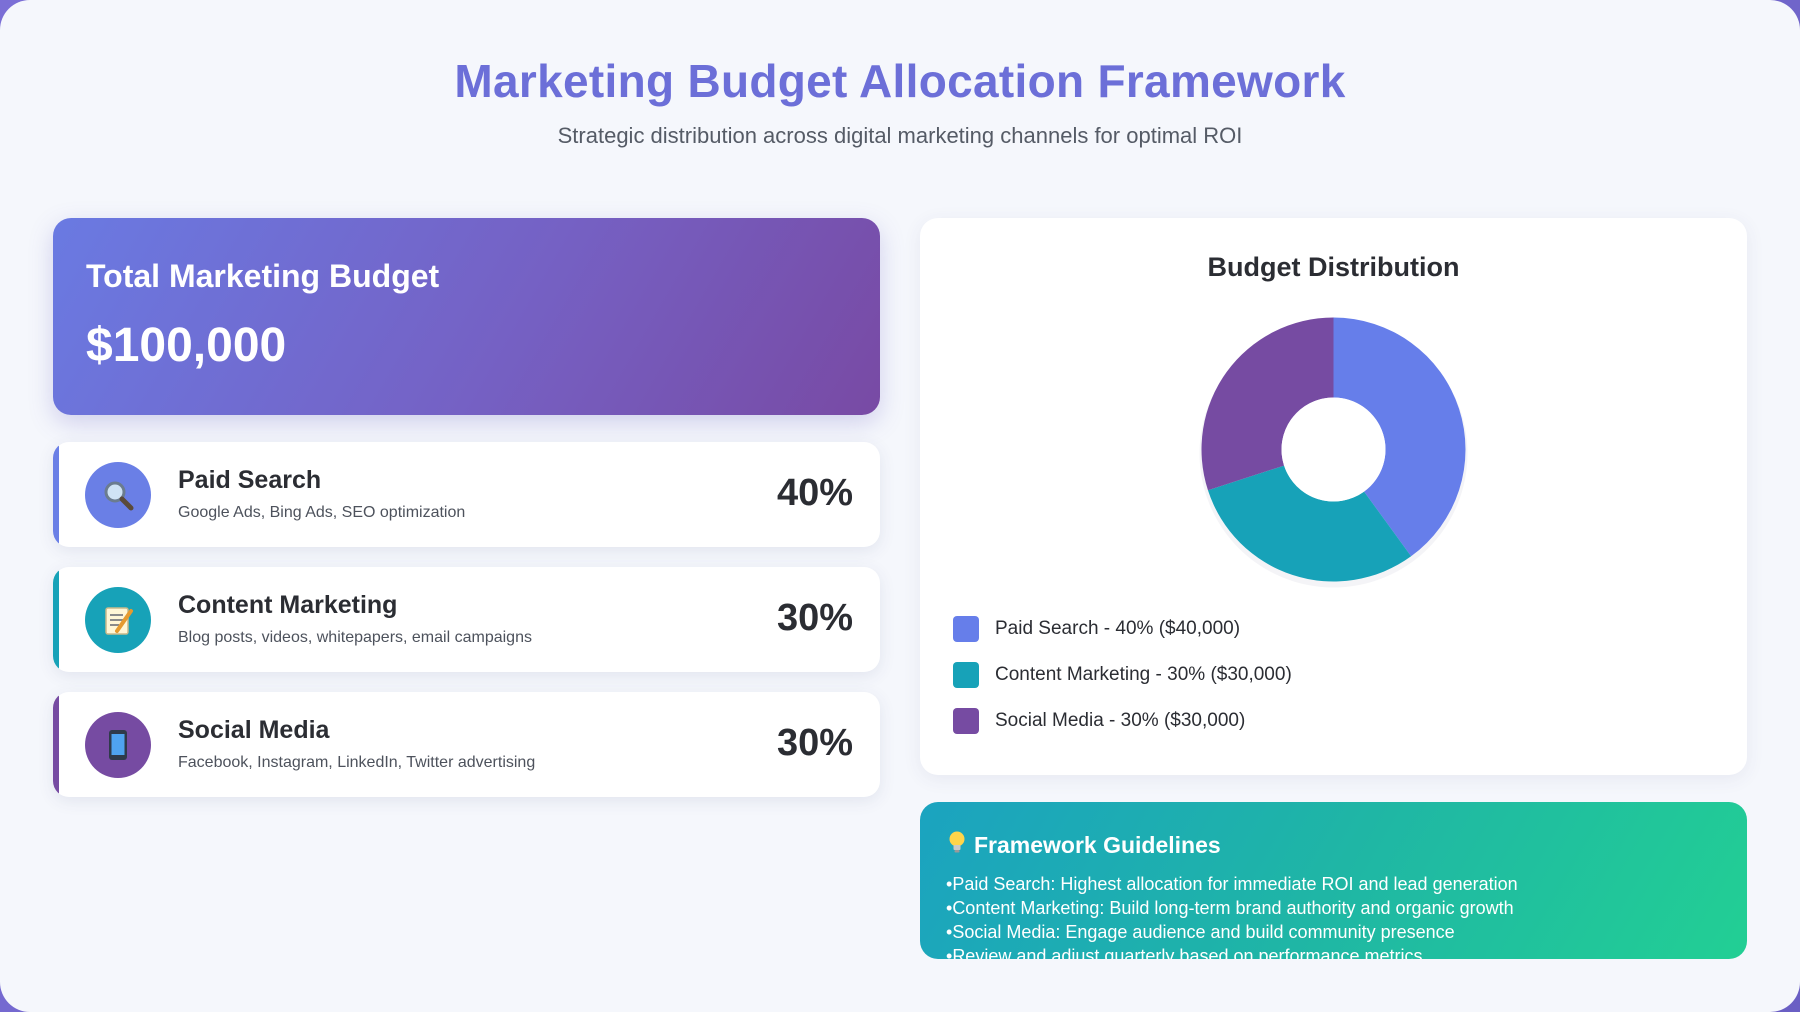 The height and width of the screenshot is (1012, 1800). Describe the element at coordinates (1097, 844) in the screenshot. I see `guidelines-title: Framework Guidelines` at that location.